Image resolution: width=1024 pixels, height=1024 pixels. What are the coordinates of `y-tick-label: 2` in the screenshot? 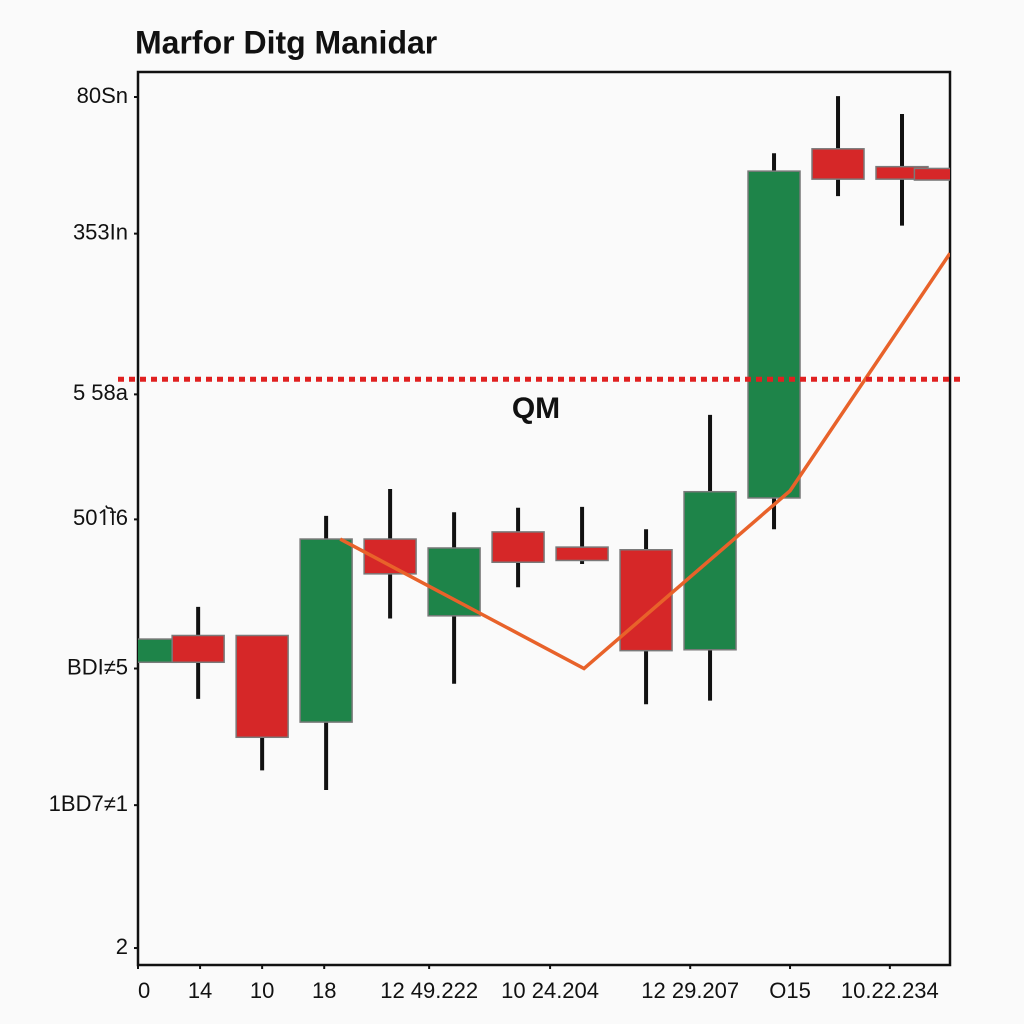 It's located at (122, 946).